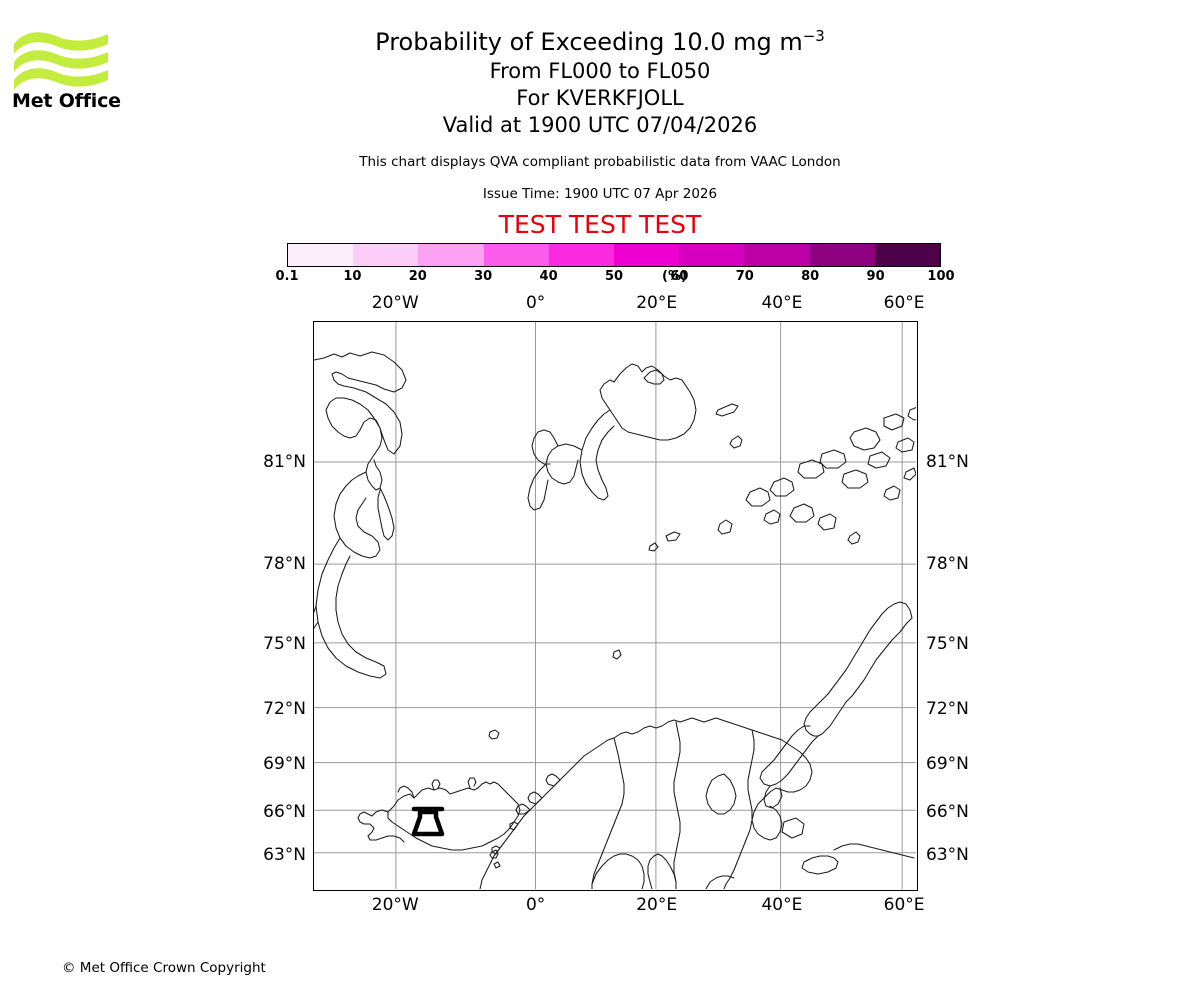  What do you see at coordinates (287, 276) in the screenshot?
I see `colorbar-tick-0.1: 0.1` at bounding box center [287, 276].